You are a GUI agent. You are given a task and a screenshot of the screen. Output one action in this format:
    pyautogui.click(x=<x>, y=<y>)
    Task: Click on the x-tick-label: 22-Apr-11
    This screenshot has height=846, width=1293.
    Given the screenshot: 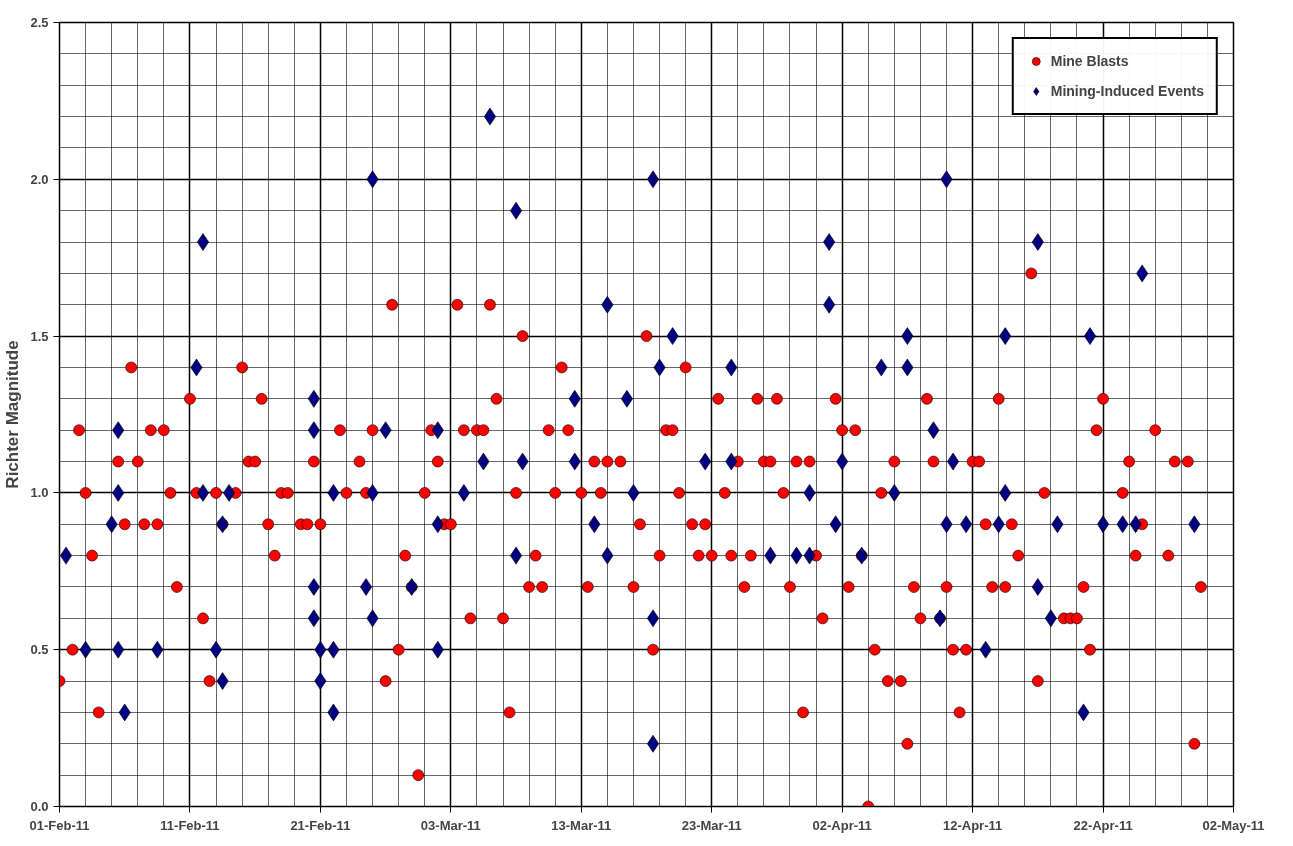 What is the action you would take?
    pyautogui.click(x=1103, y=825)
    